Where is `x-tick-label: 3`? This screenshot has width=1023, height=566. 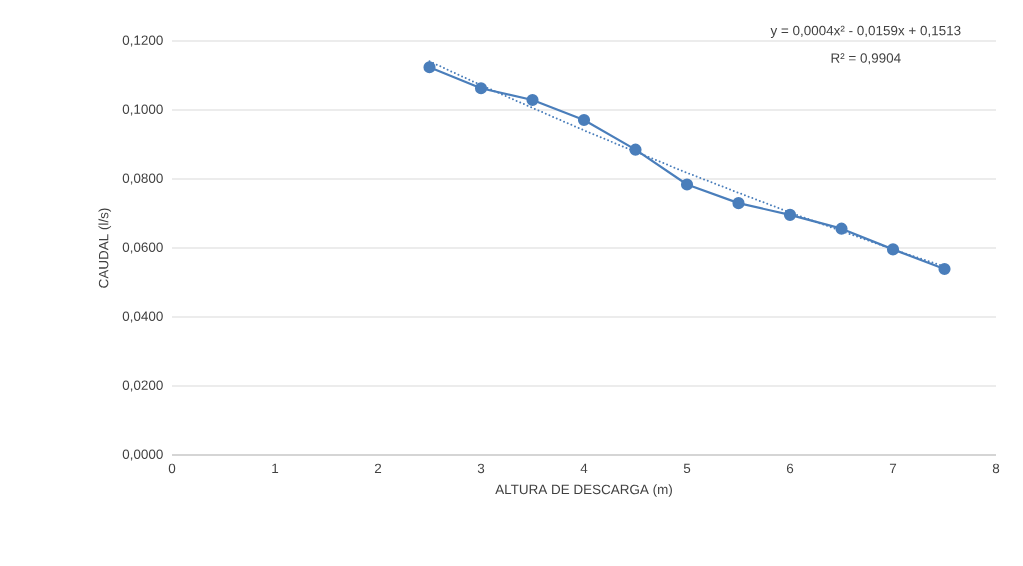
x-tick-label: 3 is located at coordinates (481, 468).